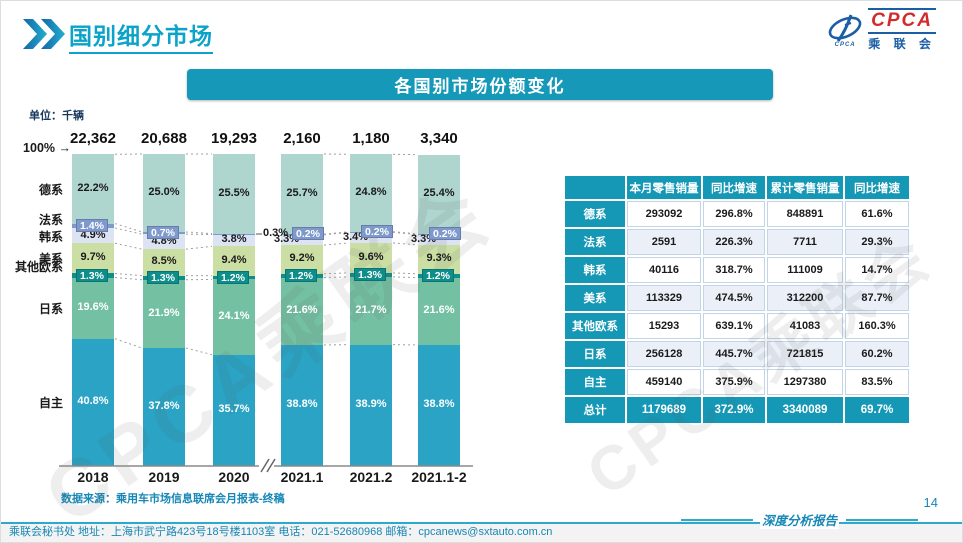 The image size is (963, 543). Describe the element at coordinates (302, 477) in the screenshot. I see `x-axis-label-2021.1: 2021.1` at that location.